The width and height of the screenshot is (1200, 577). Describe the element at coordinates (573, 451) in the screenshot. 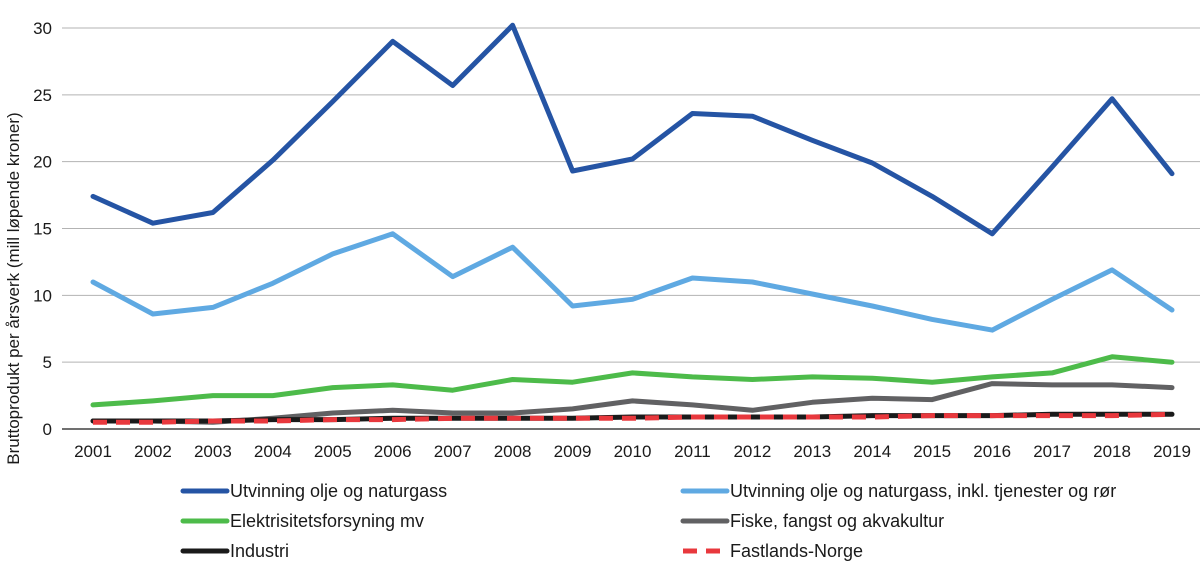

I see `x-tick-label: 2009` at that location.